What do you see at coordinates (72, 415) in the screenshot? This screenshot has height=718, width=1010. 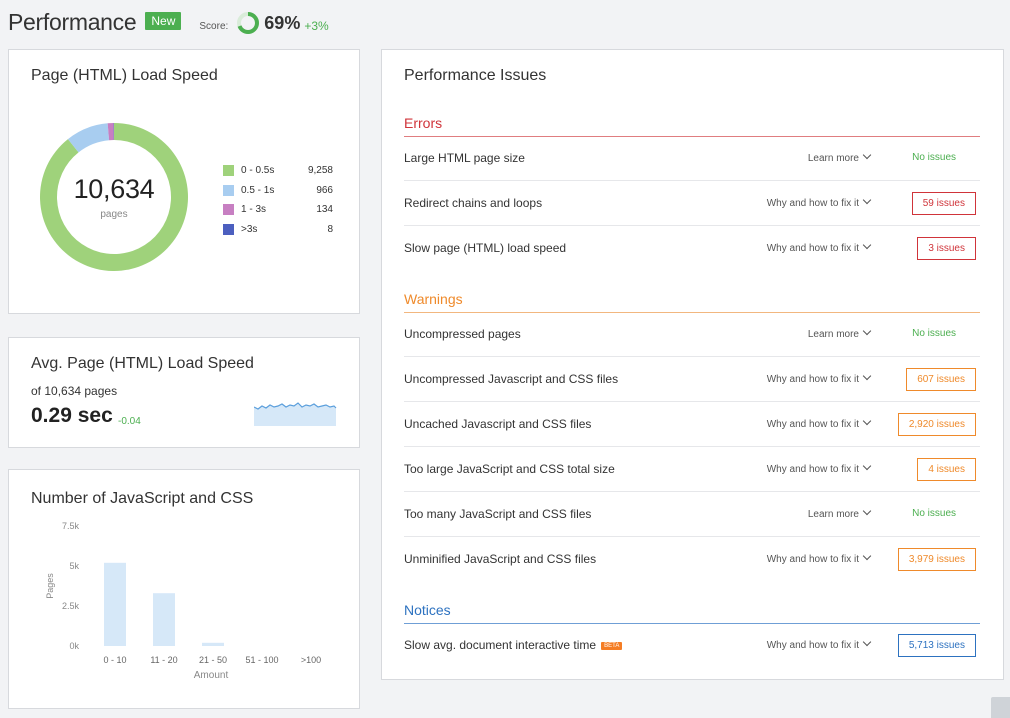 I see `avg-load-speed-value: 0.29 sec` at bounding box center [72, 415].